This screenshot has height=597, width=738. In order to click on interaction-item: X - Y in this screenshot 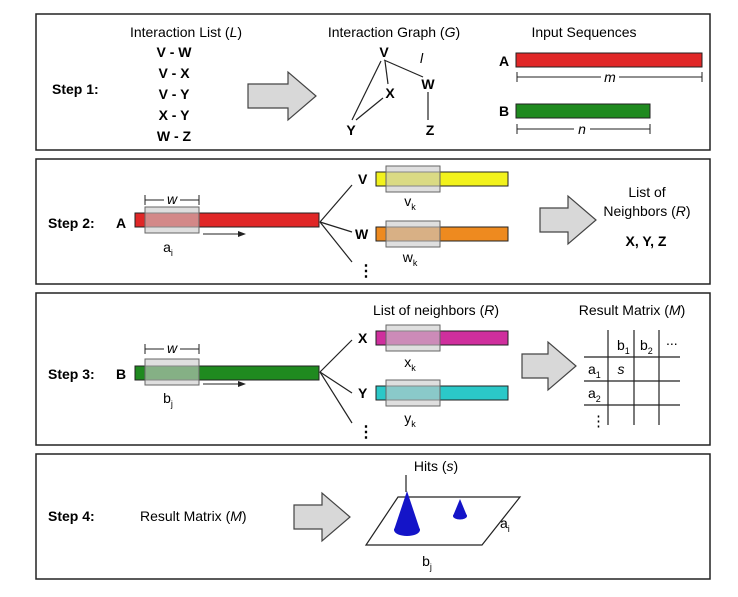, I will do `click(175, 115)`.